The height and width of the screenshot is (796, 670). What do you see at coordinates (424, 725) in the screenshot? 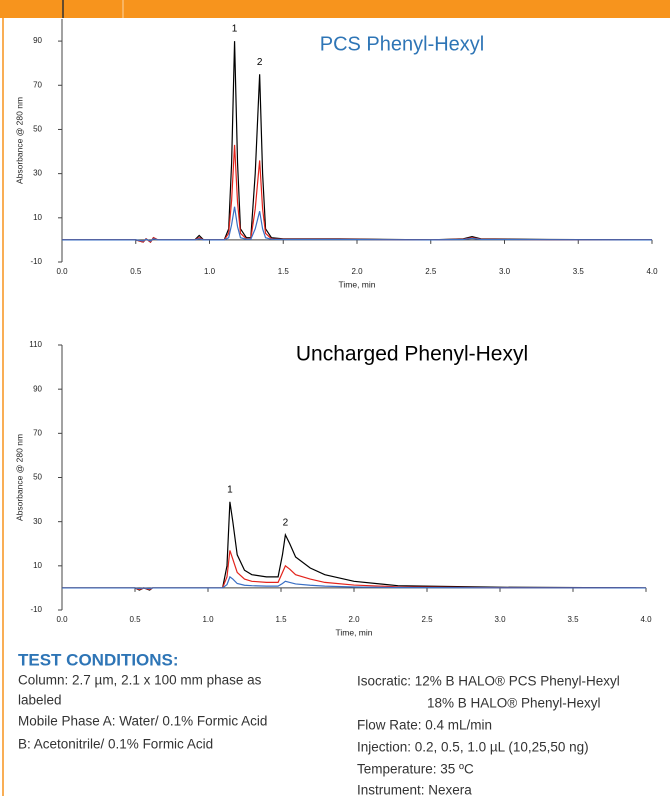
I see `condition-line: Flow Rate: 0.4 mL/min` at bounding box center [424, 725].